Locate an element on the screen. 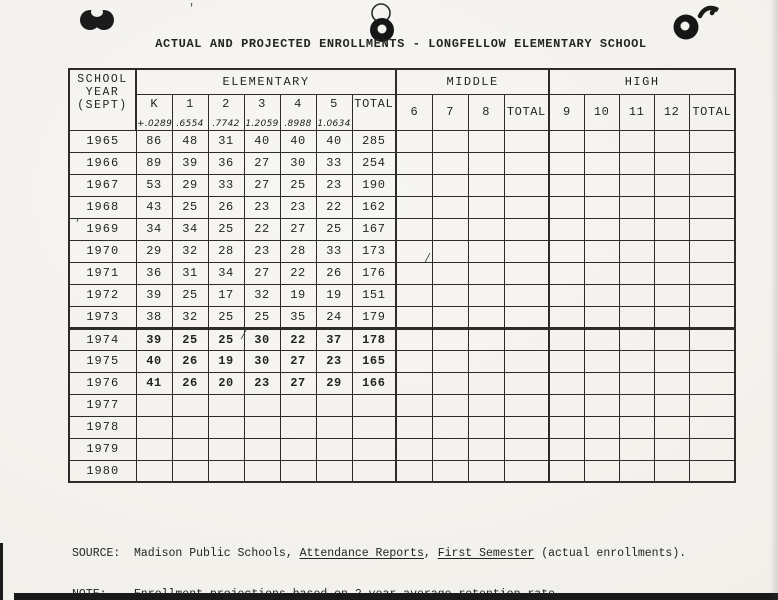 Image resolution: width=778 pixels, height=600 pixels. data-cell: 86 is located at coordinates (154, 141).